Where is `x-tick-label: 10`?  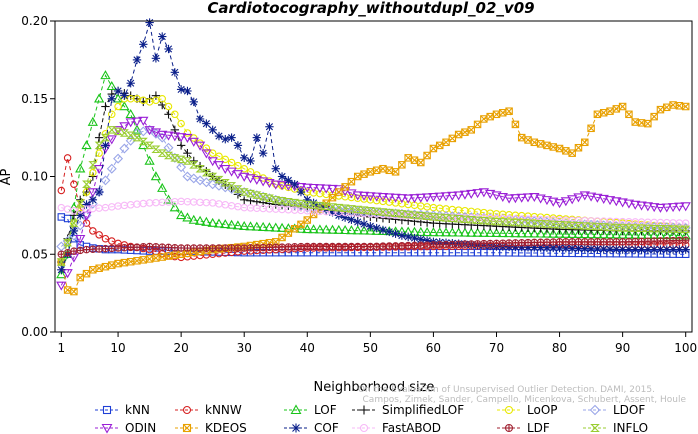
x-tick-label: 10 is located at coordinates (117, 348).